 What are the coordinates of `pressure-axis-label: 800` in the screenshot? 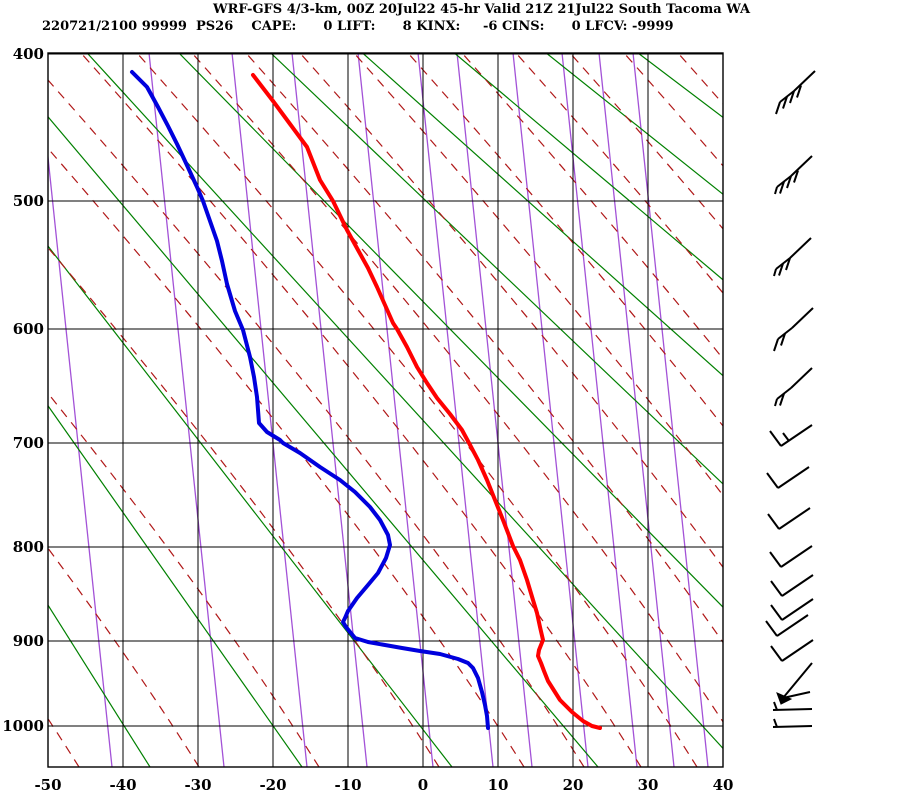 It's located at (28, 547).